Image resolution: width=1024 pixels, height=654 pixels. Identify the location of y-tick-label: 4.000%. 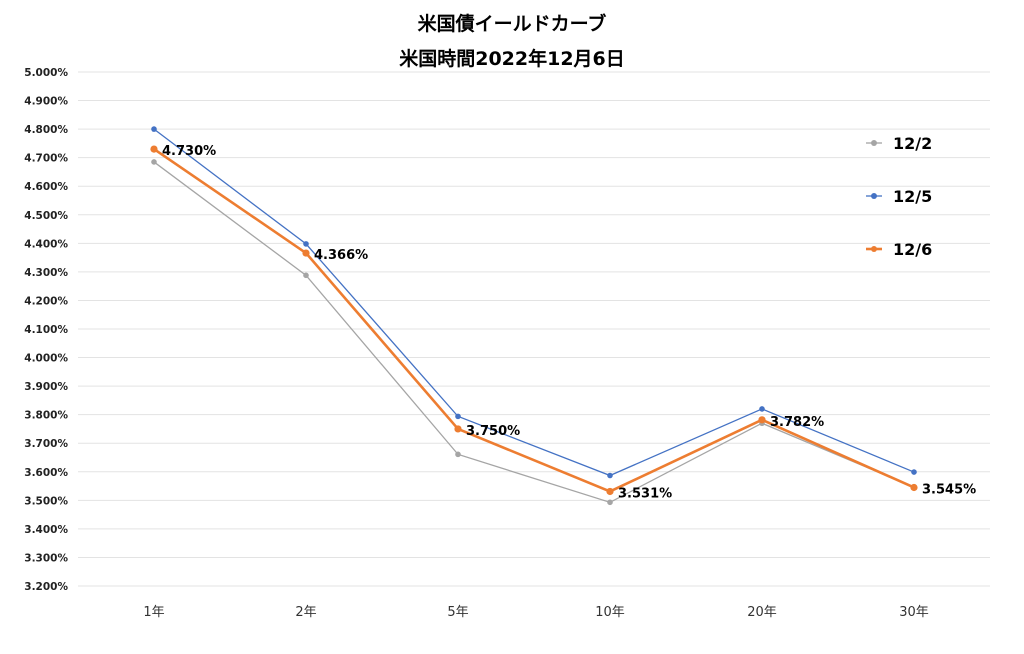
(46, 359).